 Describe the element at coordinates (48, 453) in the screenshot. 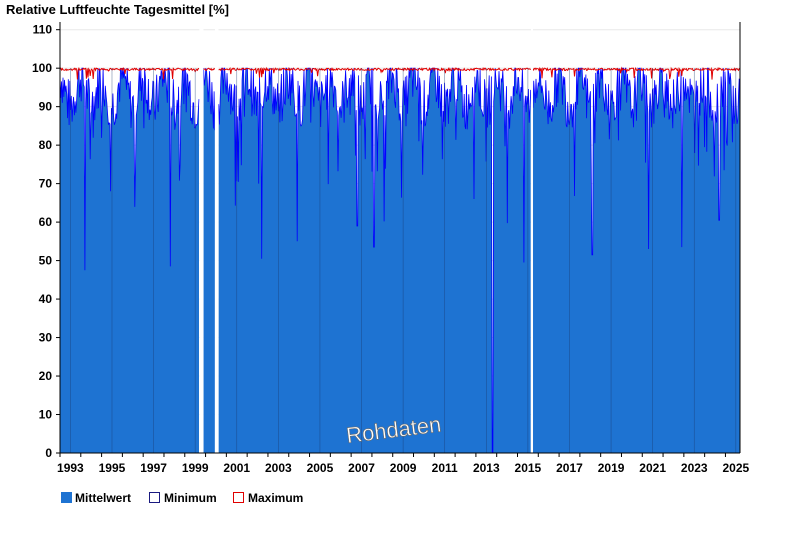

I see `y-tick-label: 0` at that location.